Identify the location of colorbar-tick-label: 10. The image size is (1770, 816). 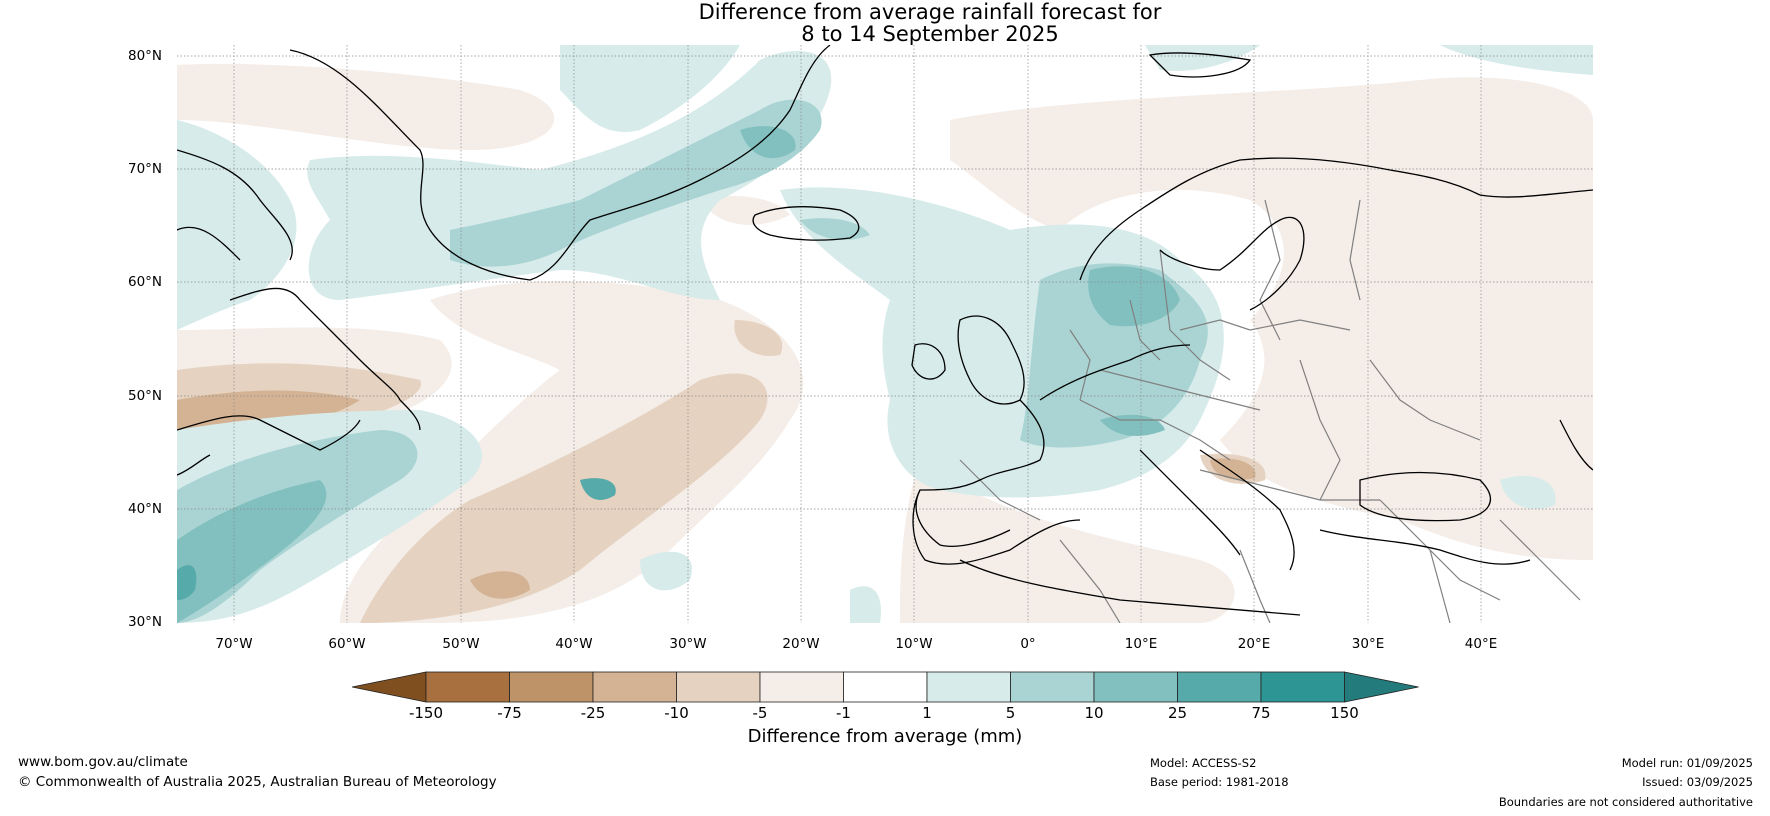
(1094, 713).